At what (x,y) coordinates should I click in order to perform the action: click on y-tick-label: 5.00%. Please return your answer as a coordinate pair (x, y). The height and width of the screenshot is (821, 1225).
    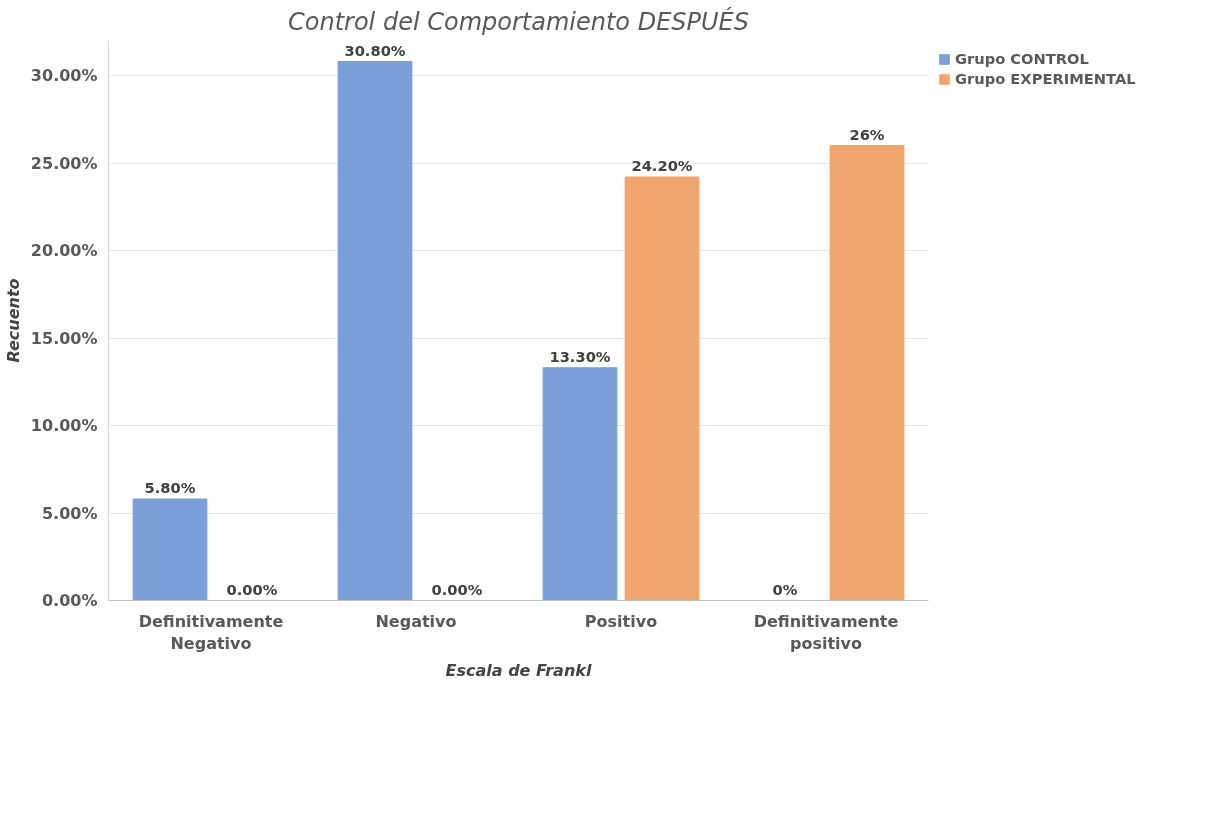
    Looking at the image, I should click on (69, 513).